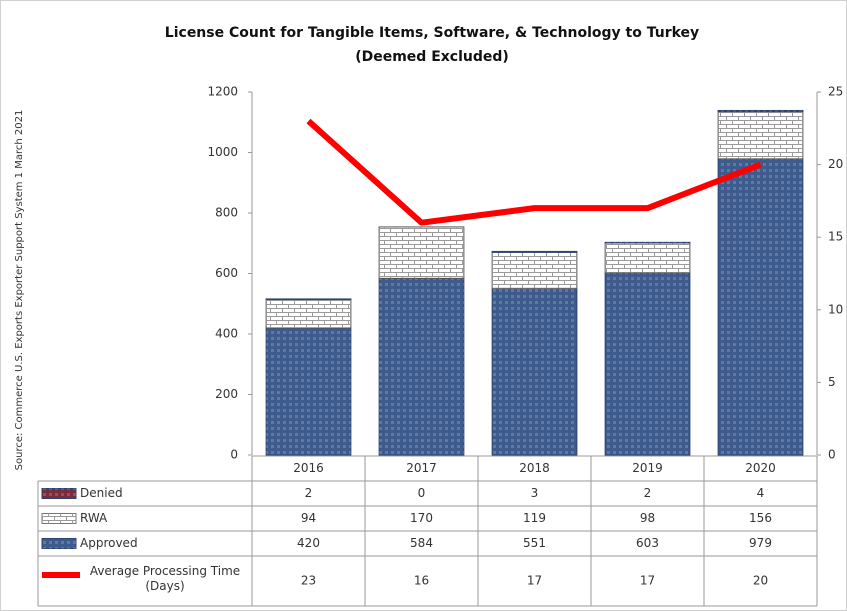  Describe the element at coordinates (226, 334) in the screenshot. I see `y-tick-label: 400` at that location.